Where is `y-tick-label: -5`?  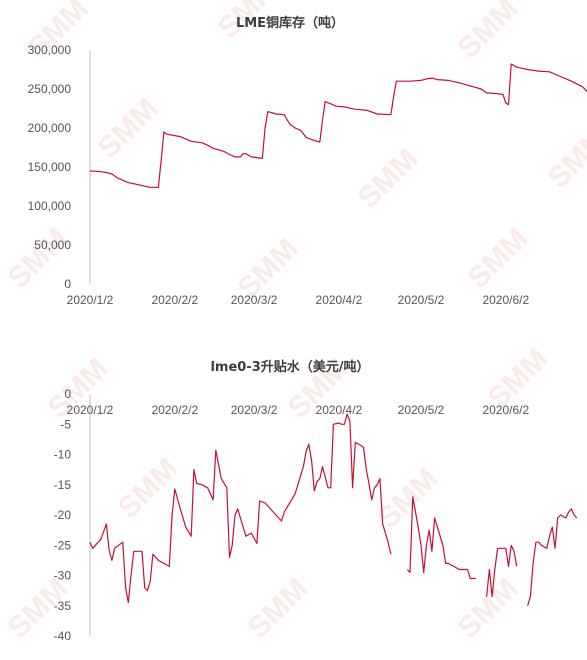
y-tick-label: -5 is located at coordinates (65, 424).